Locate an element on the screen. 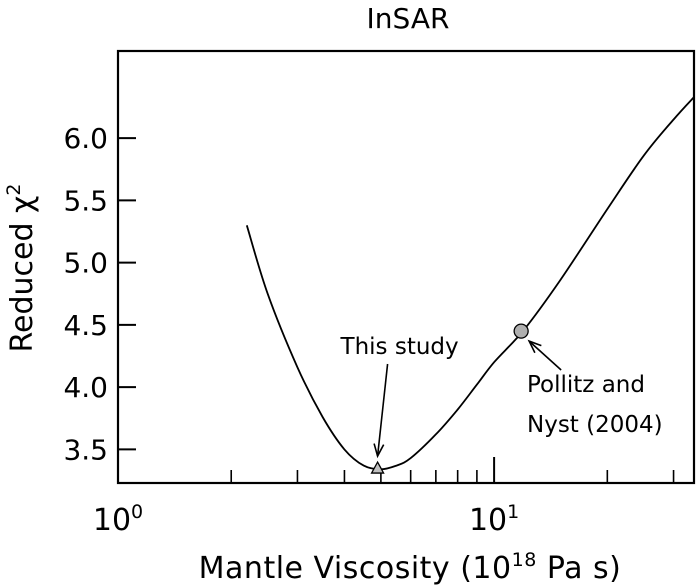 This screenshot has width=698, height=586. y-axis-label: Reduced χ2 is located at coordinates (21, 268).